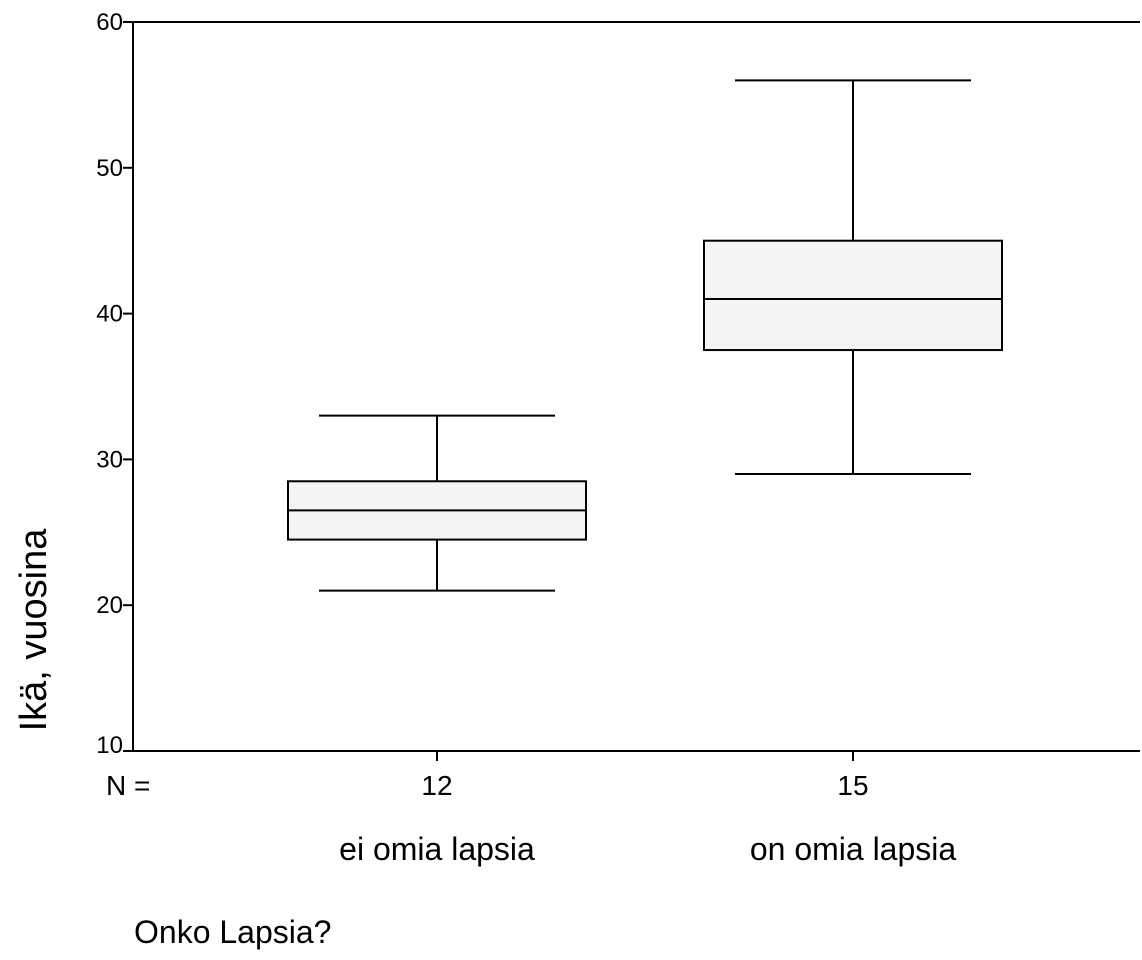 The image size is (1142, 960). Describe the element at coordinates (852, 785) in the screenshot. I see `n-value-label: 15` at that location.